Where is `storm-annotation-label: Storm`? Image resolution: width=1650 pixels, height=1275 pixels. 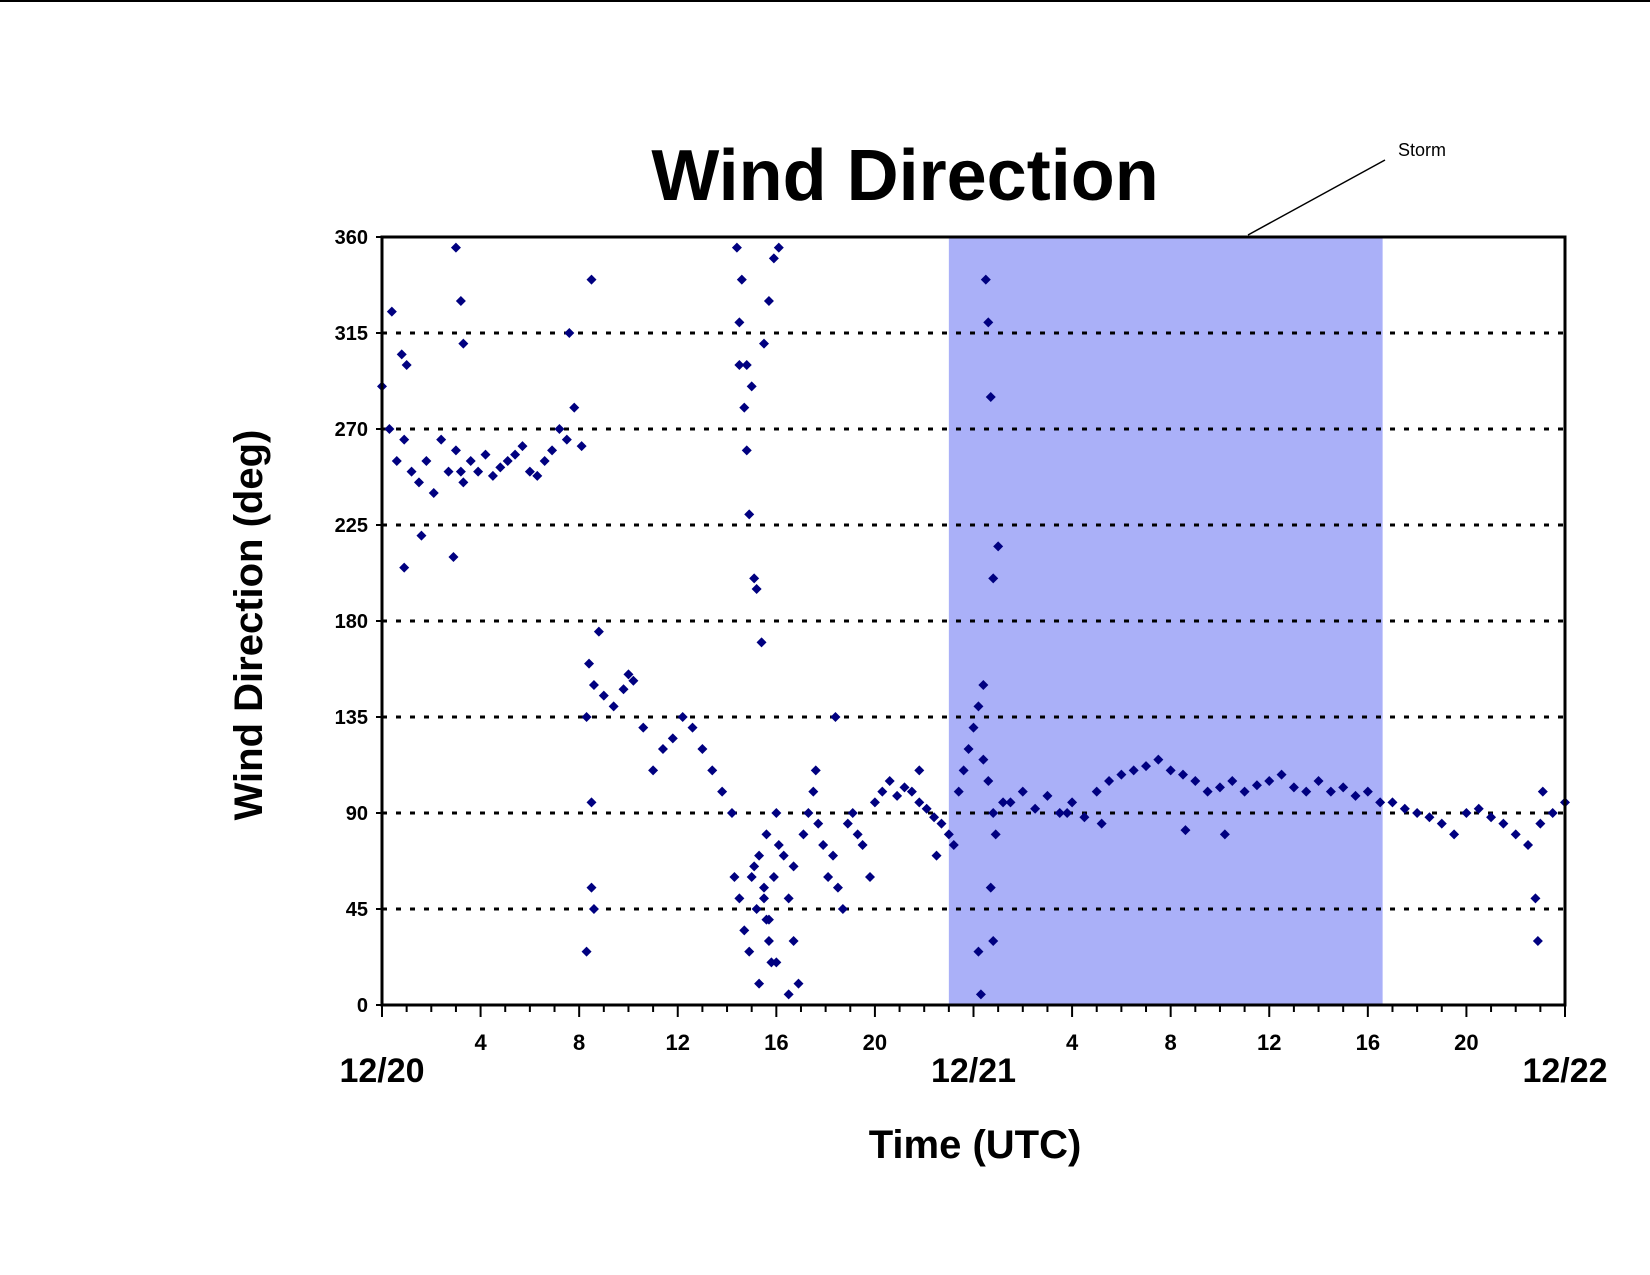 storm-annotation-label: Storm is located at coordinates (1422, 150).